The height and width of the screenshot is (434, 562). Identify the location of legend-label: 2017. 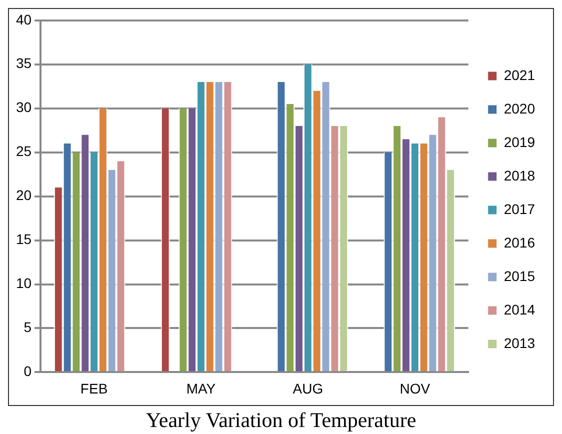
(520, 208).